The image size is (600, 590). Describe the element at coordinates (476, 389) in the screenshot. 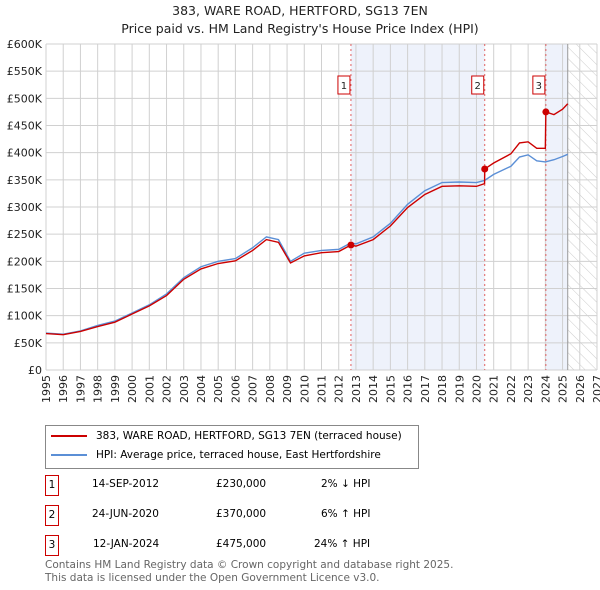

I see `x-tick-label: 2020` at that location.